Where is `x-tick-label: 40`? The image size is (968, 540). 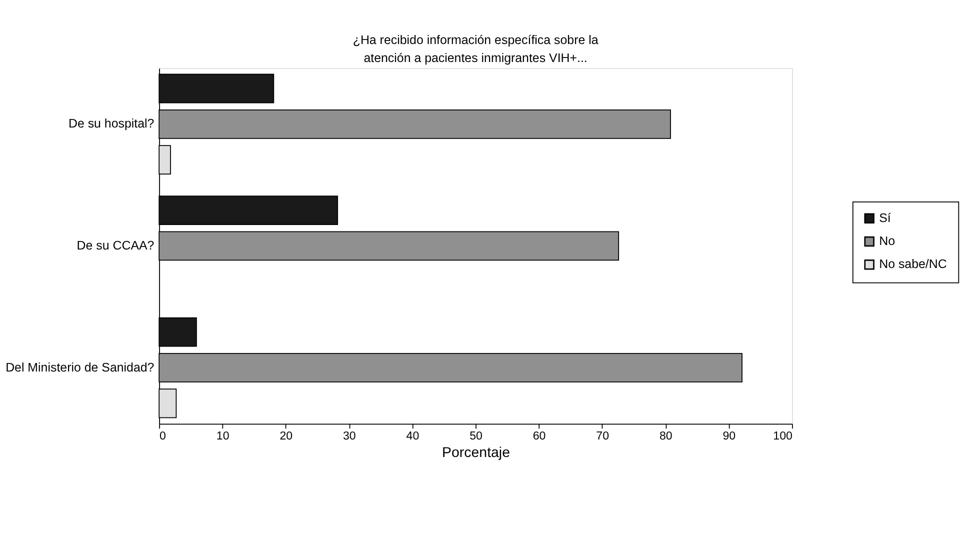 x-tick-label: 40 is located at coordinates (413, 436).